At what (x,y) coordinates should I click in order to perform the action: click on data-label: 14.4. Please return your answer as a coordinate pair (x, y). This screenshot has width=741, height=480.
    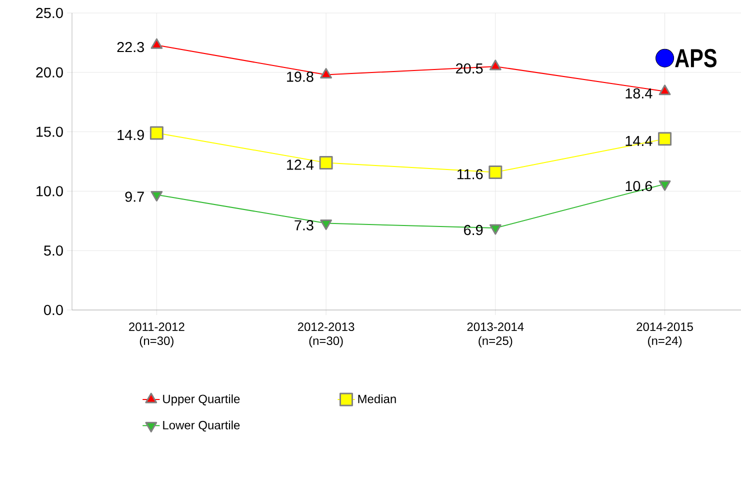
    Looking at the image, I should click on (639, 141).